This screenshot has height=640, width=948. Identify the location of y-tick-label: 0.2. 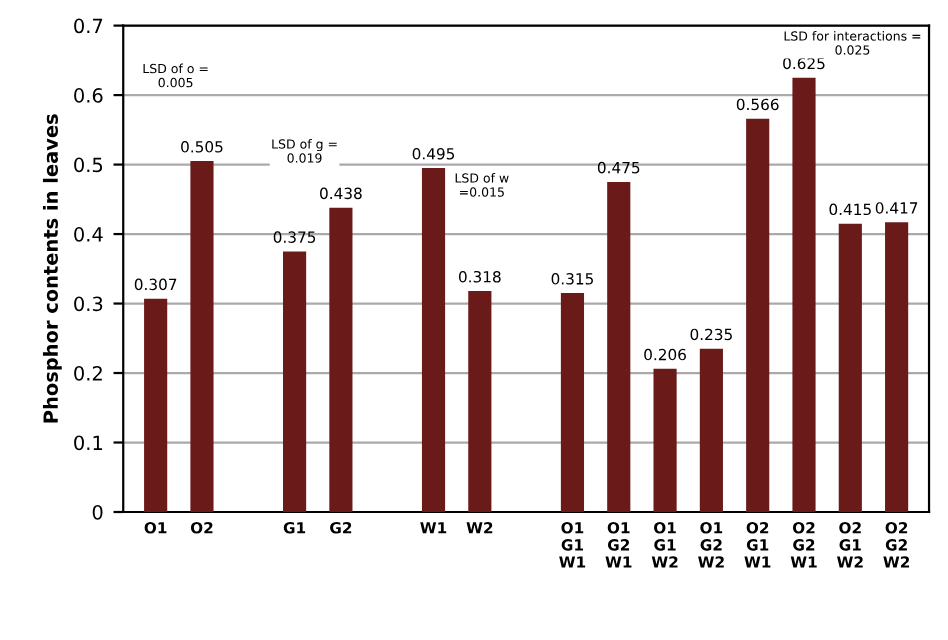
(88, 373).